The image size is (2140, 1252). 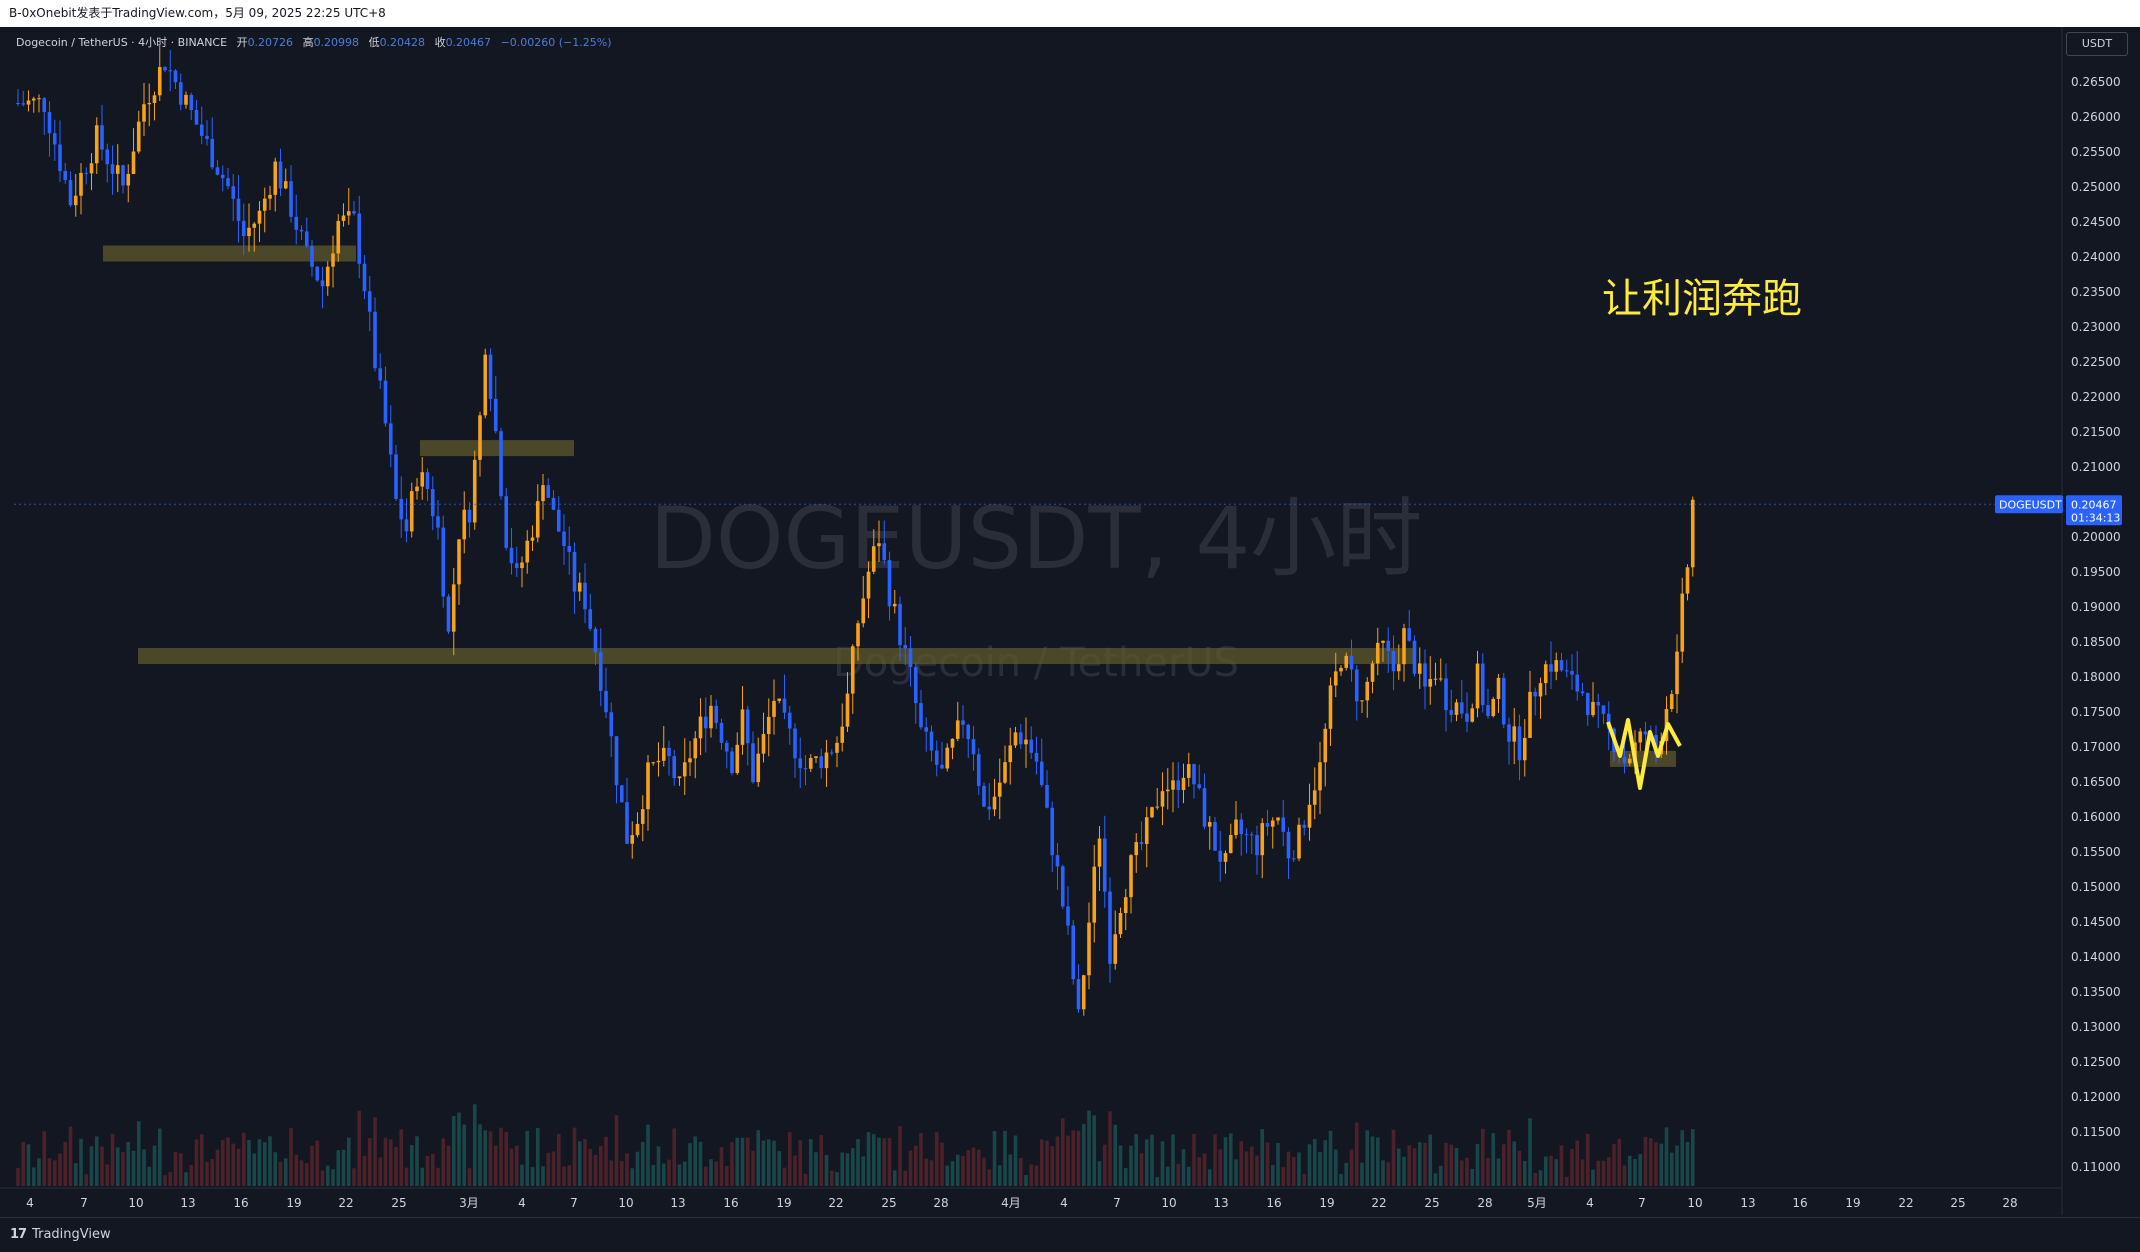 I want to click on tradingview-logo: 17 TradingView, so click(x=60, y=1234).